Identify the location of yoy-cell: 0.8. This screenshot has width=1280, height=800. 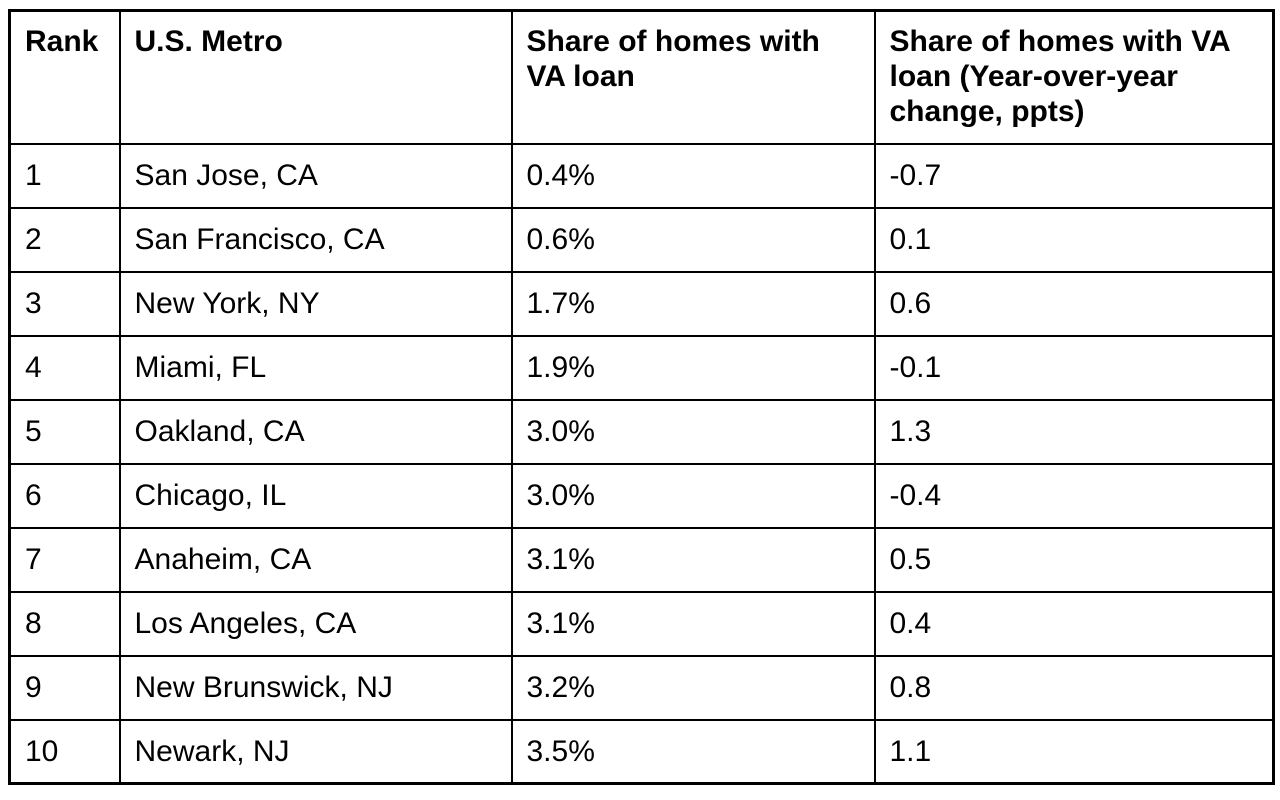
(1074, 687).